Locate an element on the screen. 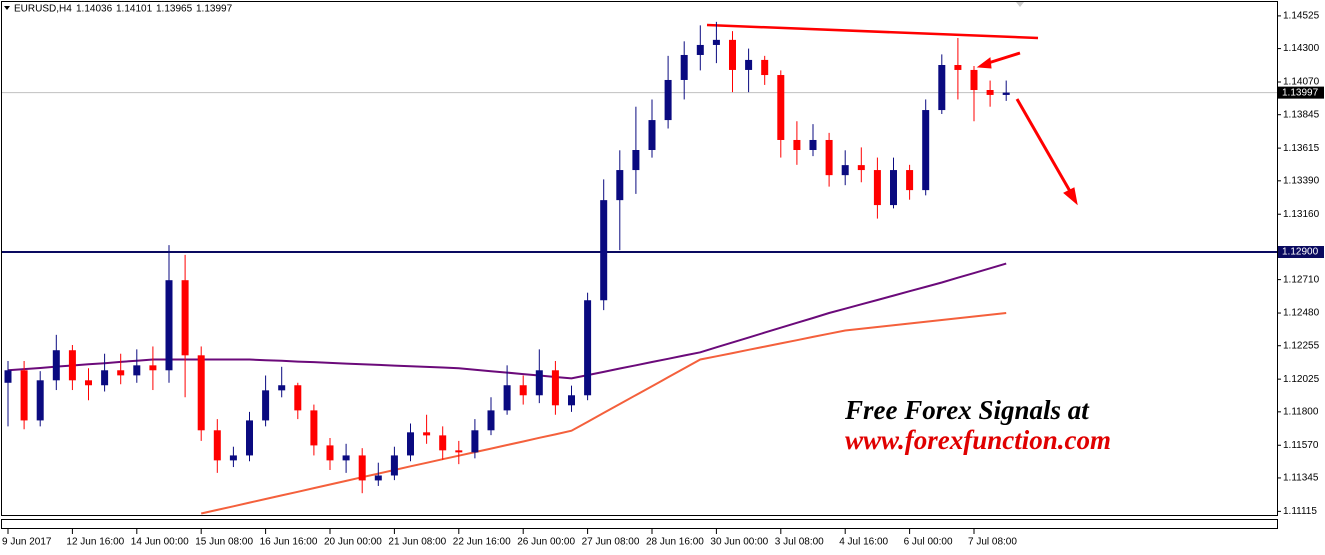  arrows is located at coordinates (1027, 128).